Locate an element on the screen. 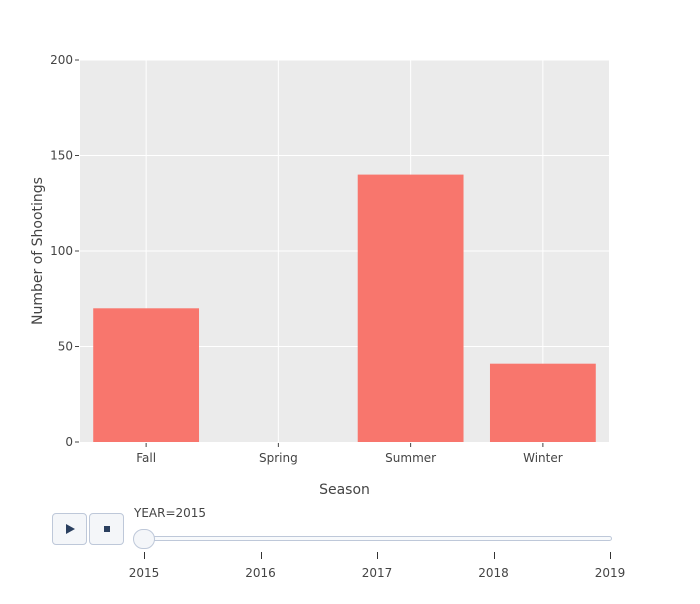  bar-winter is located at coordinates (542, 402).